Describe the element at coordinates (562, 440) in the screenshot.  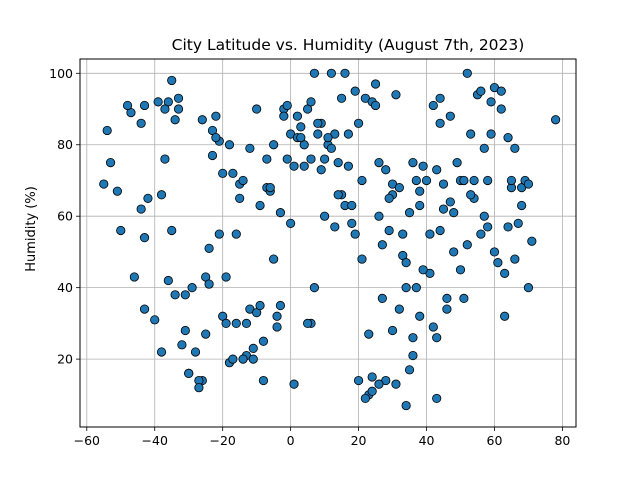
I see `x-tick-label: 80` at that location.